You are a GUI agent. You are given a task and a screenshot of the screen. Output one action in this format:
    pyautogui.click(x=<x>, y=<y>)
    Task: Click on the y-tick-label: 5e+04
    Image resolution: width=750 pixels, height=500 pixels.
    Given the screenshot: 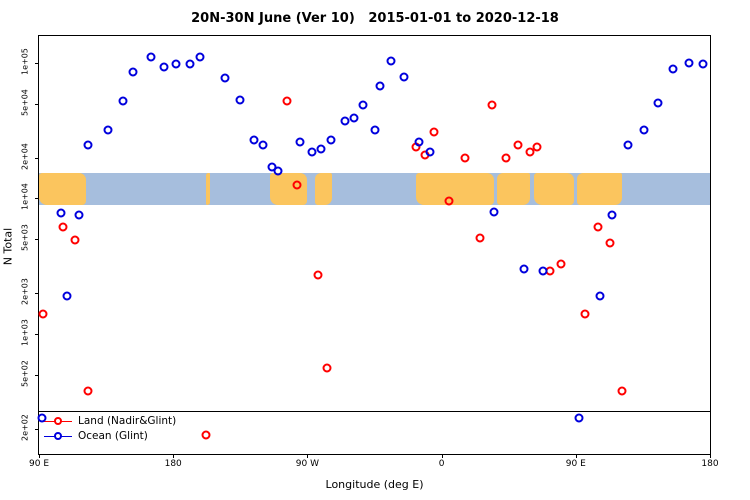 What is the action you would take?
    pyautogui.click(x=25, y=102)
    